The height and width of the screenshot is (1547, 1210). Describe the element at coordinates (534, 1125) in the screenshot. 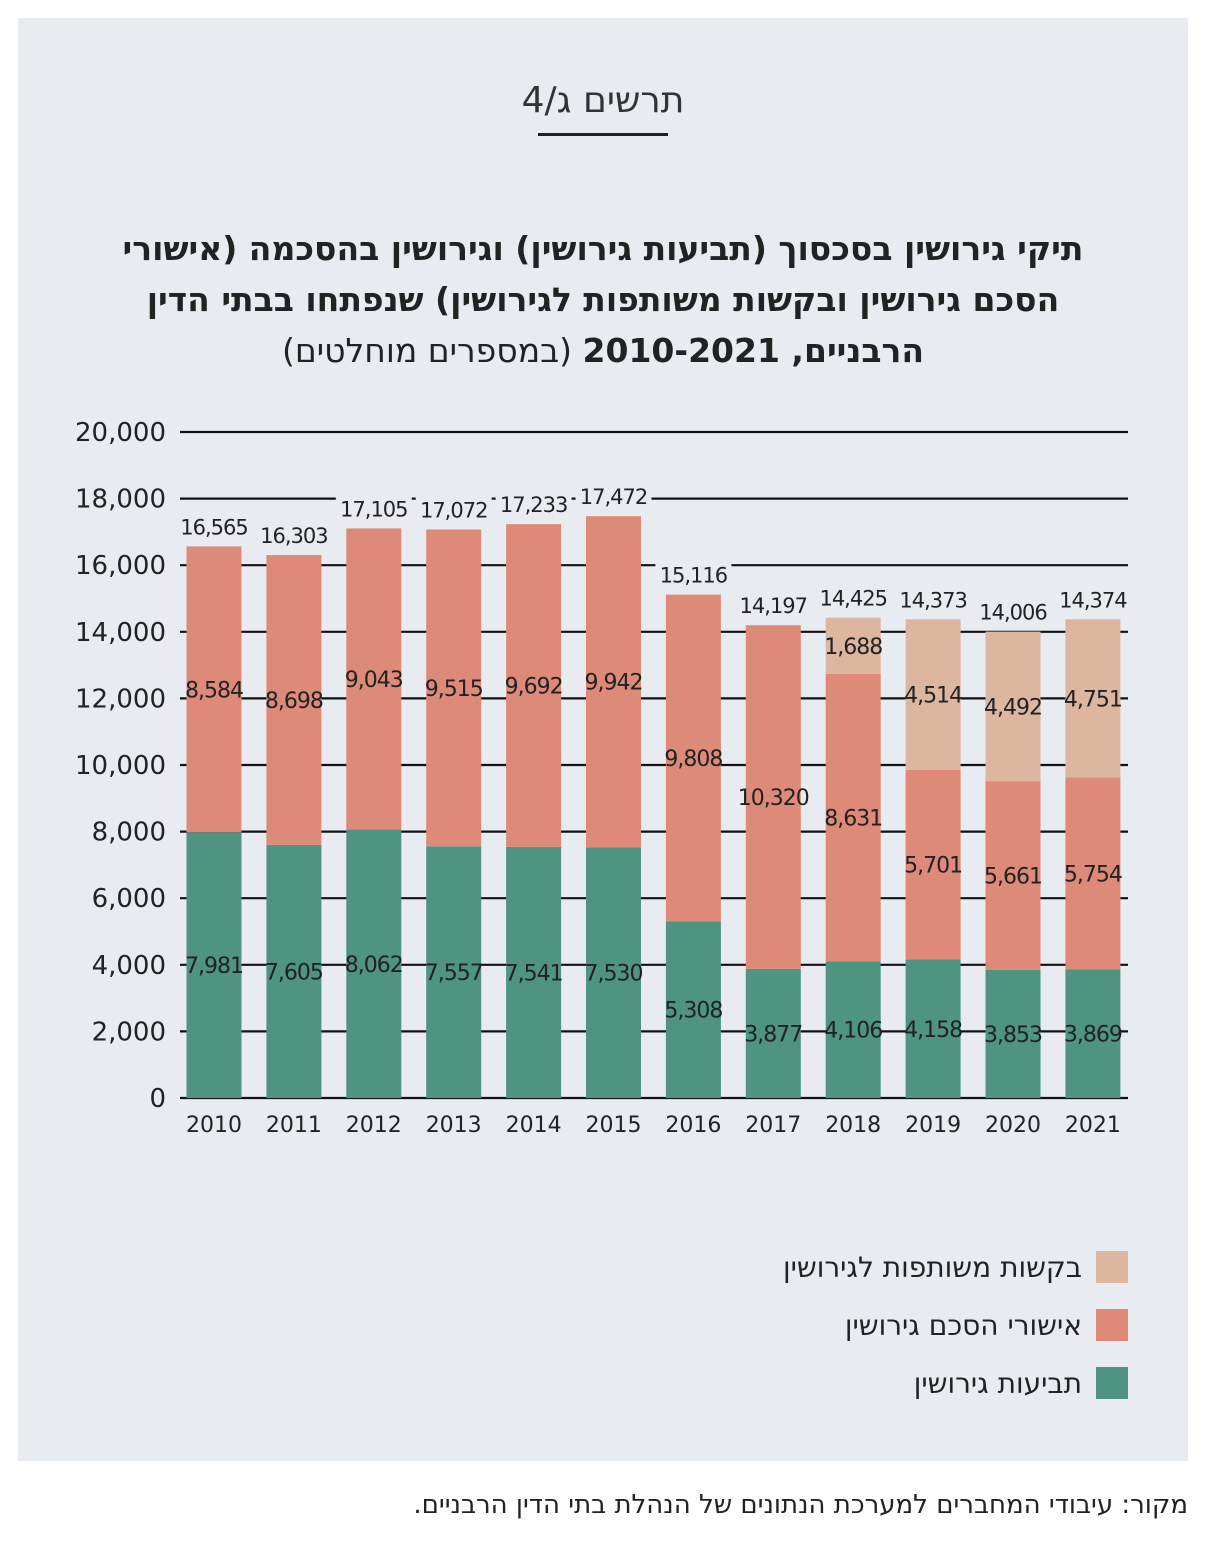

I see `x-tick-label: 2014` at that location.